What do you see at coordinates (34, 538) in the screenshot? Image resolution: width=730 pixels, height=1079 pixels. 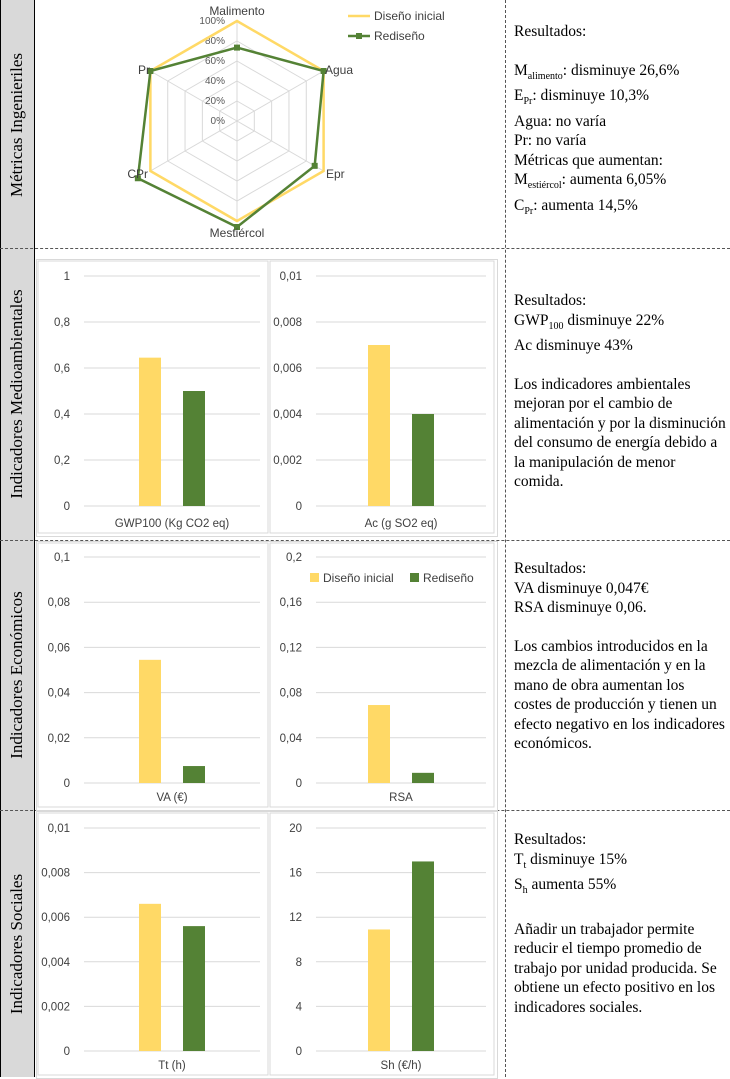 I see `label-divider` at bounding box center [34, 538].